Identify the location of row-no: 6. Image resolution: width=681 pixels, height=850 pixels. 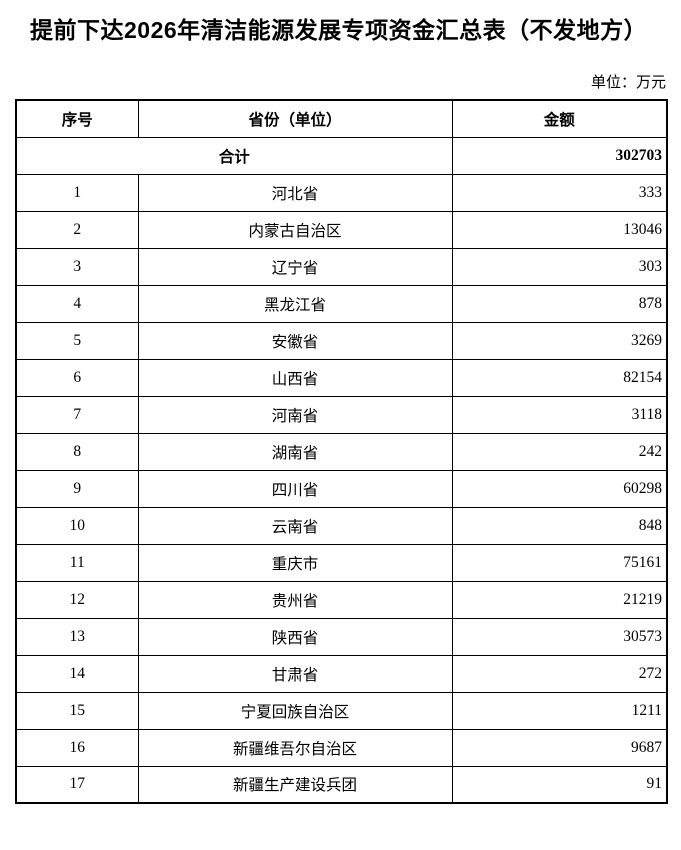
(77, 377).